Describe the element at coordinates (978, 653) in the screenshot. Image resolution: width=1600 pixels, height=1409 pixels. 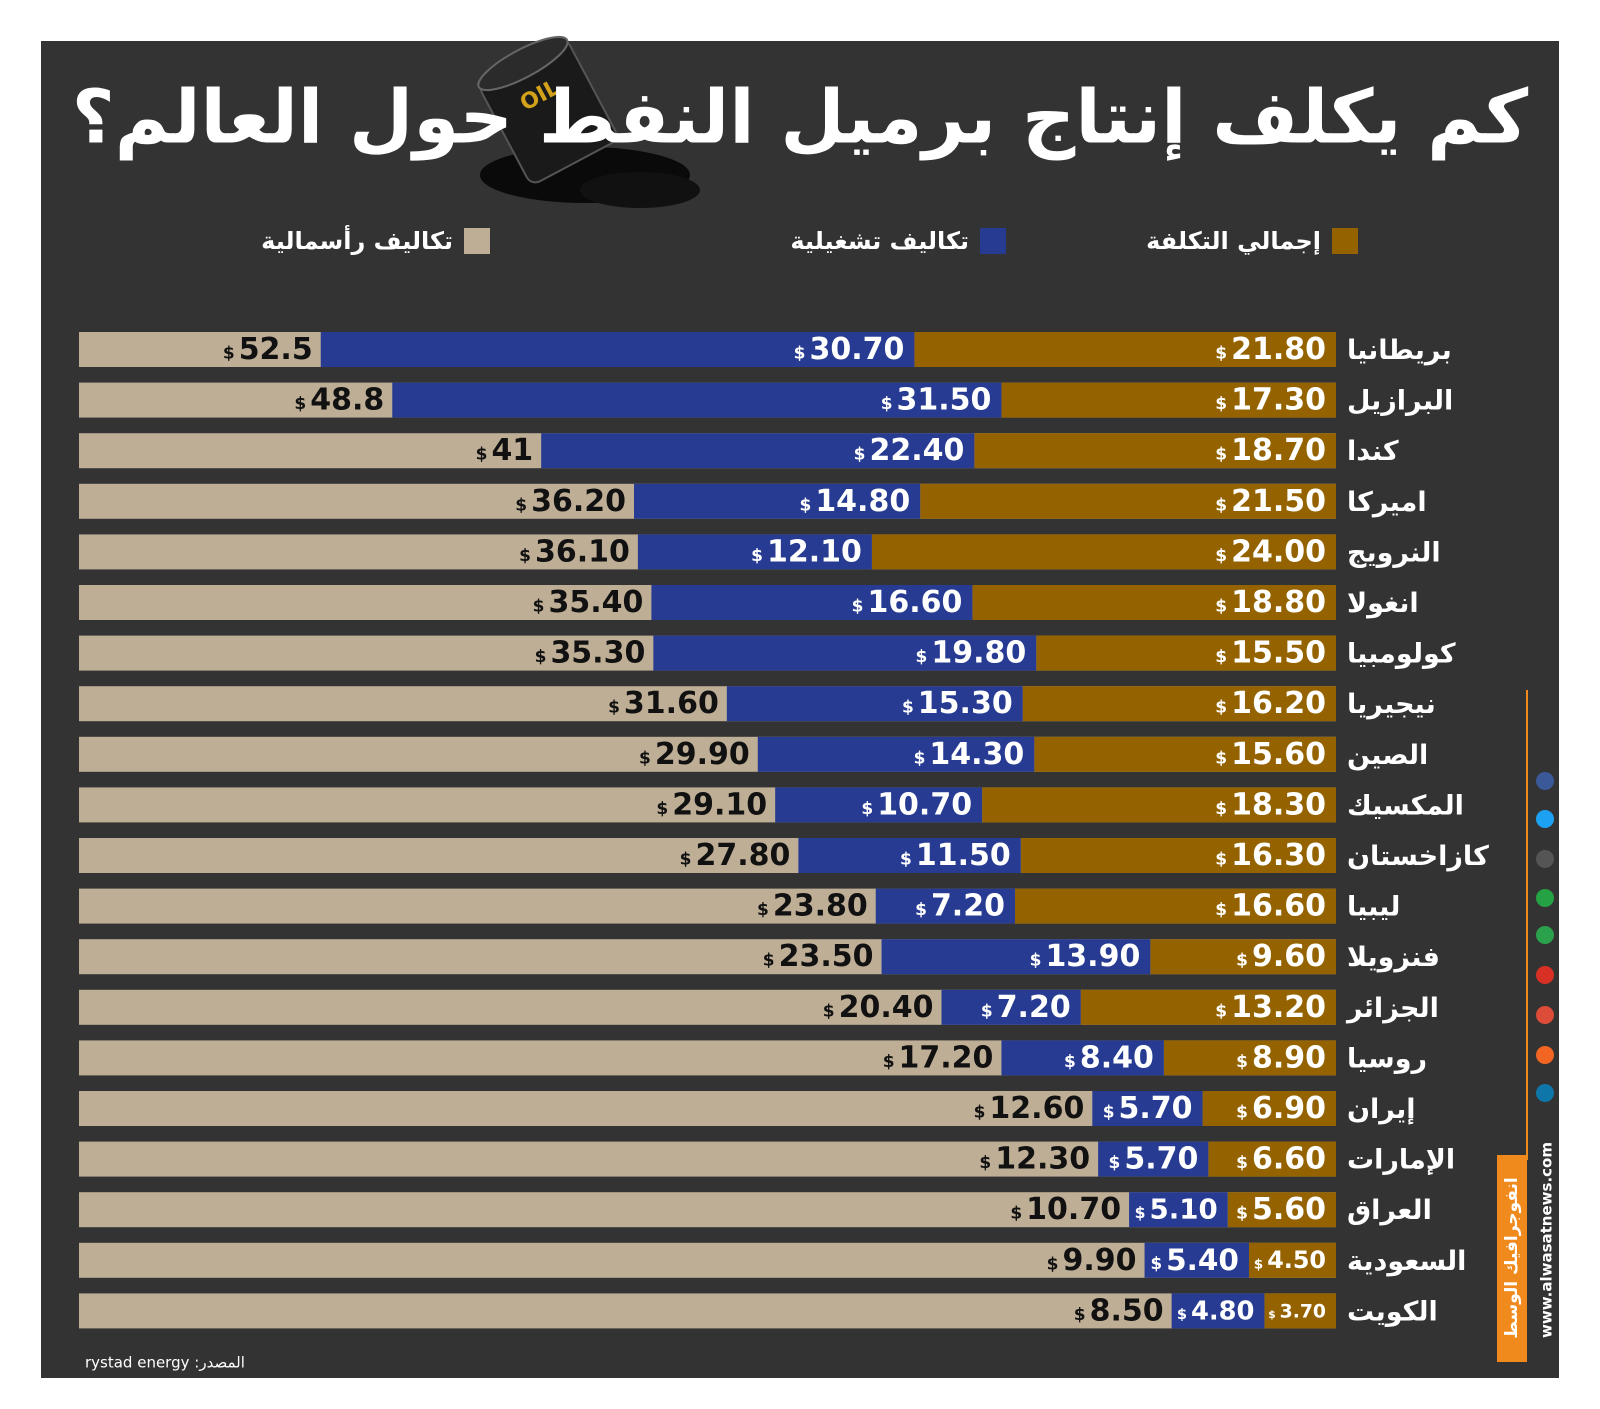
I see `value-label: 19.80` at that location.